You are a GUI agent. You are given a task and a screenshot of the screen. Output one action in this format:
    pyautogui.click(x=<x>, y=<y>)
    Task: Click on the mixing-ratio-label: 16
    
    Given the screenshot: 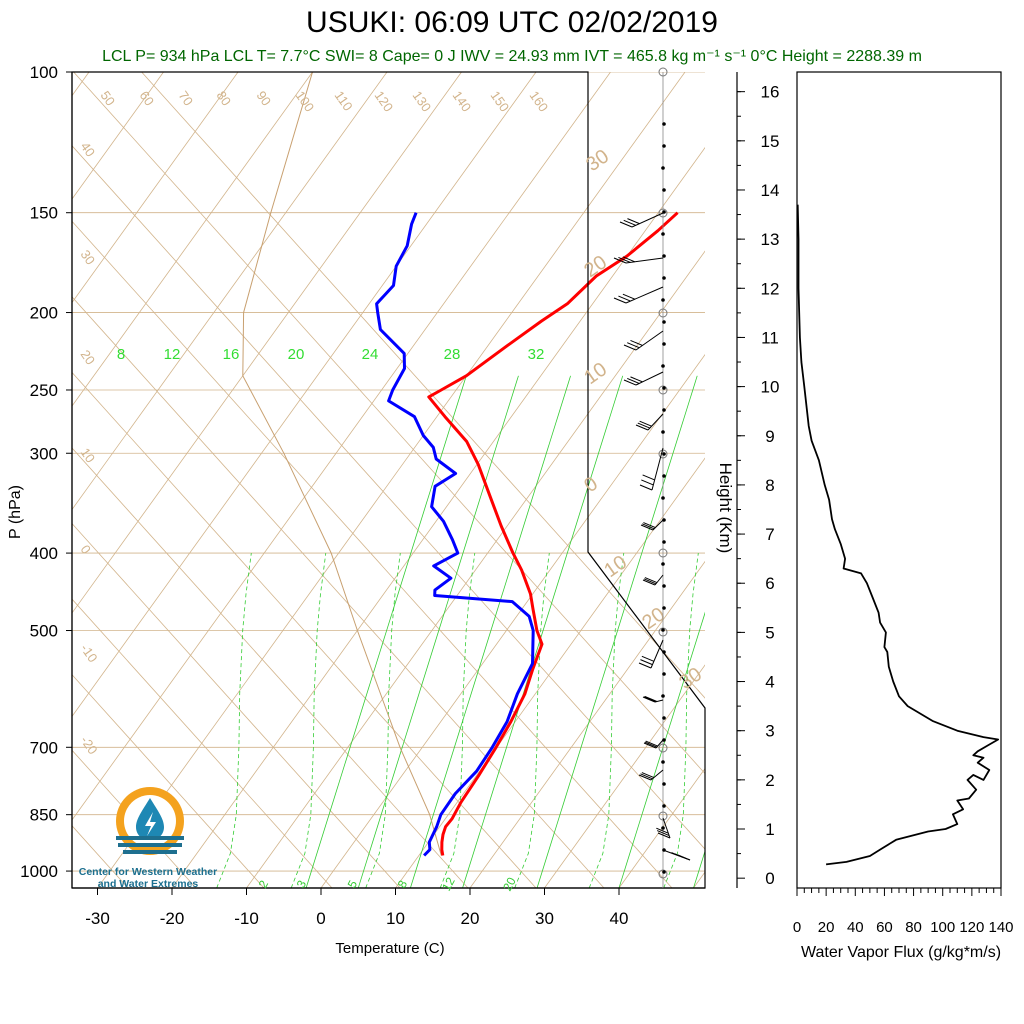 What is the action you would take?
    pyautogui.click(x=231, y=354)
    